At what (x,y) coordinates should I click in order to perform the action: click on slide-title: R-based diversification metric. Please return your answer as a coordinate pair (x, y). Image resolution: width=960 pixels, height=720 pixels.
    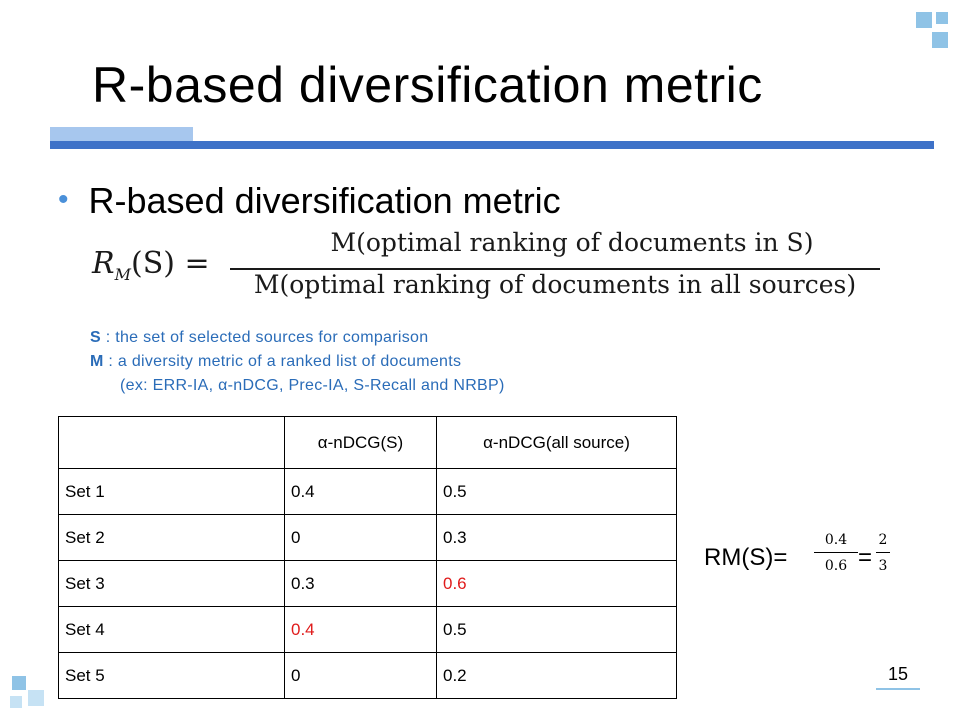
    Looking at the image, I should click on (427, 85).